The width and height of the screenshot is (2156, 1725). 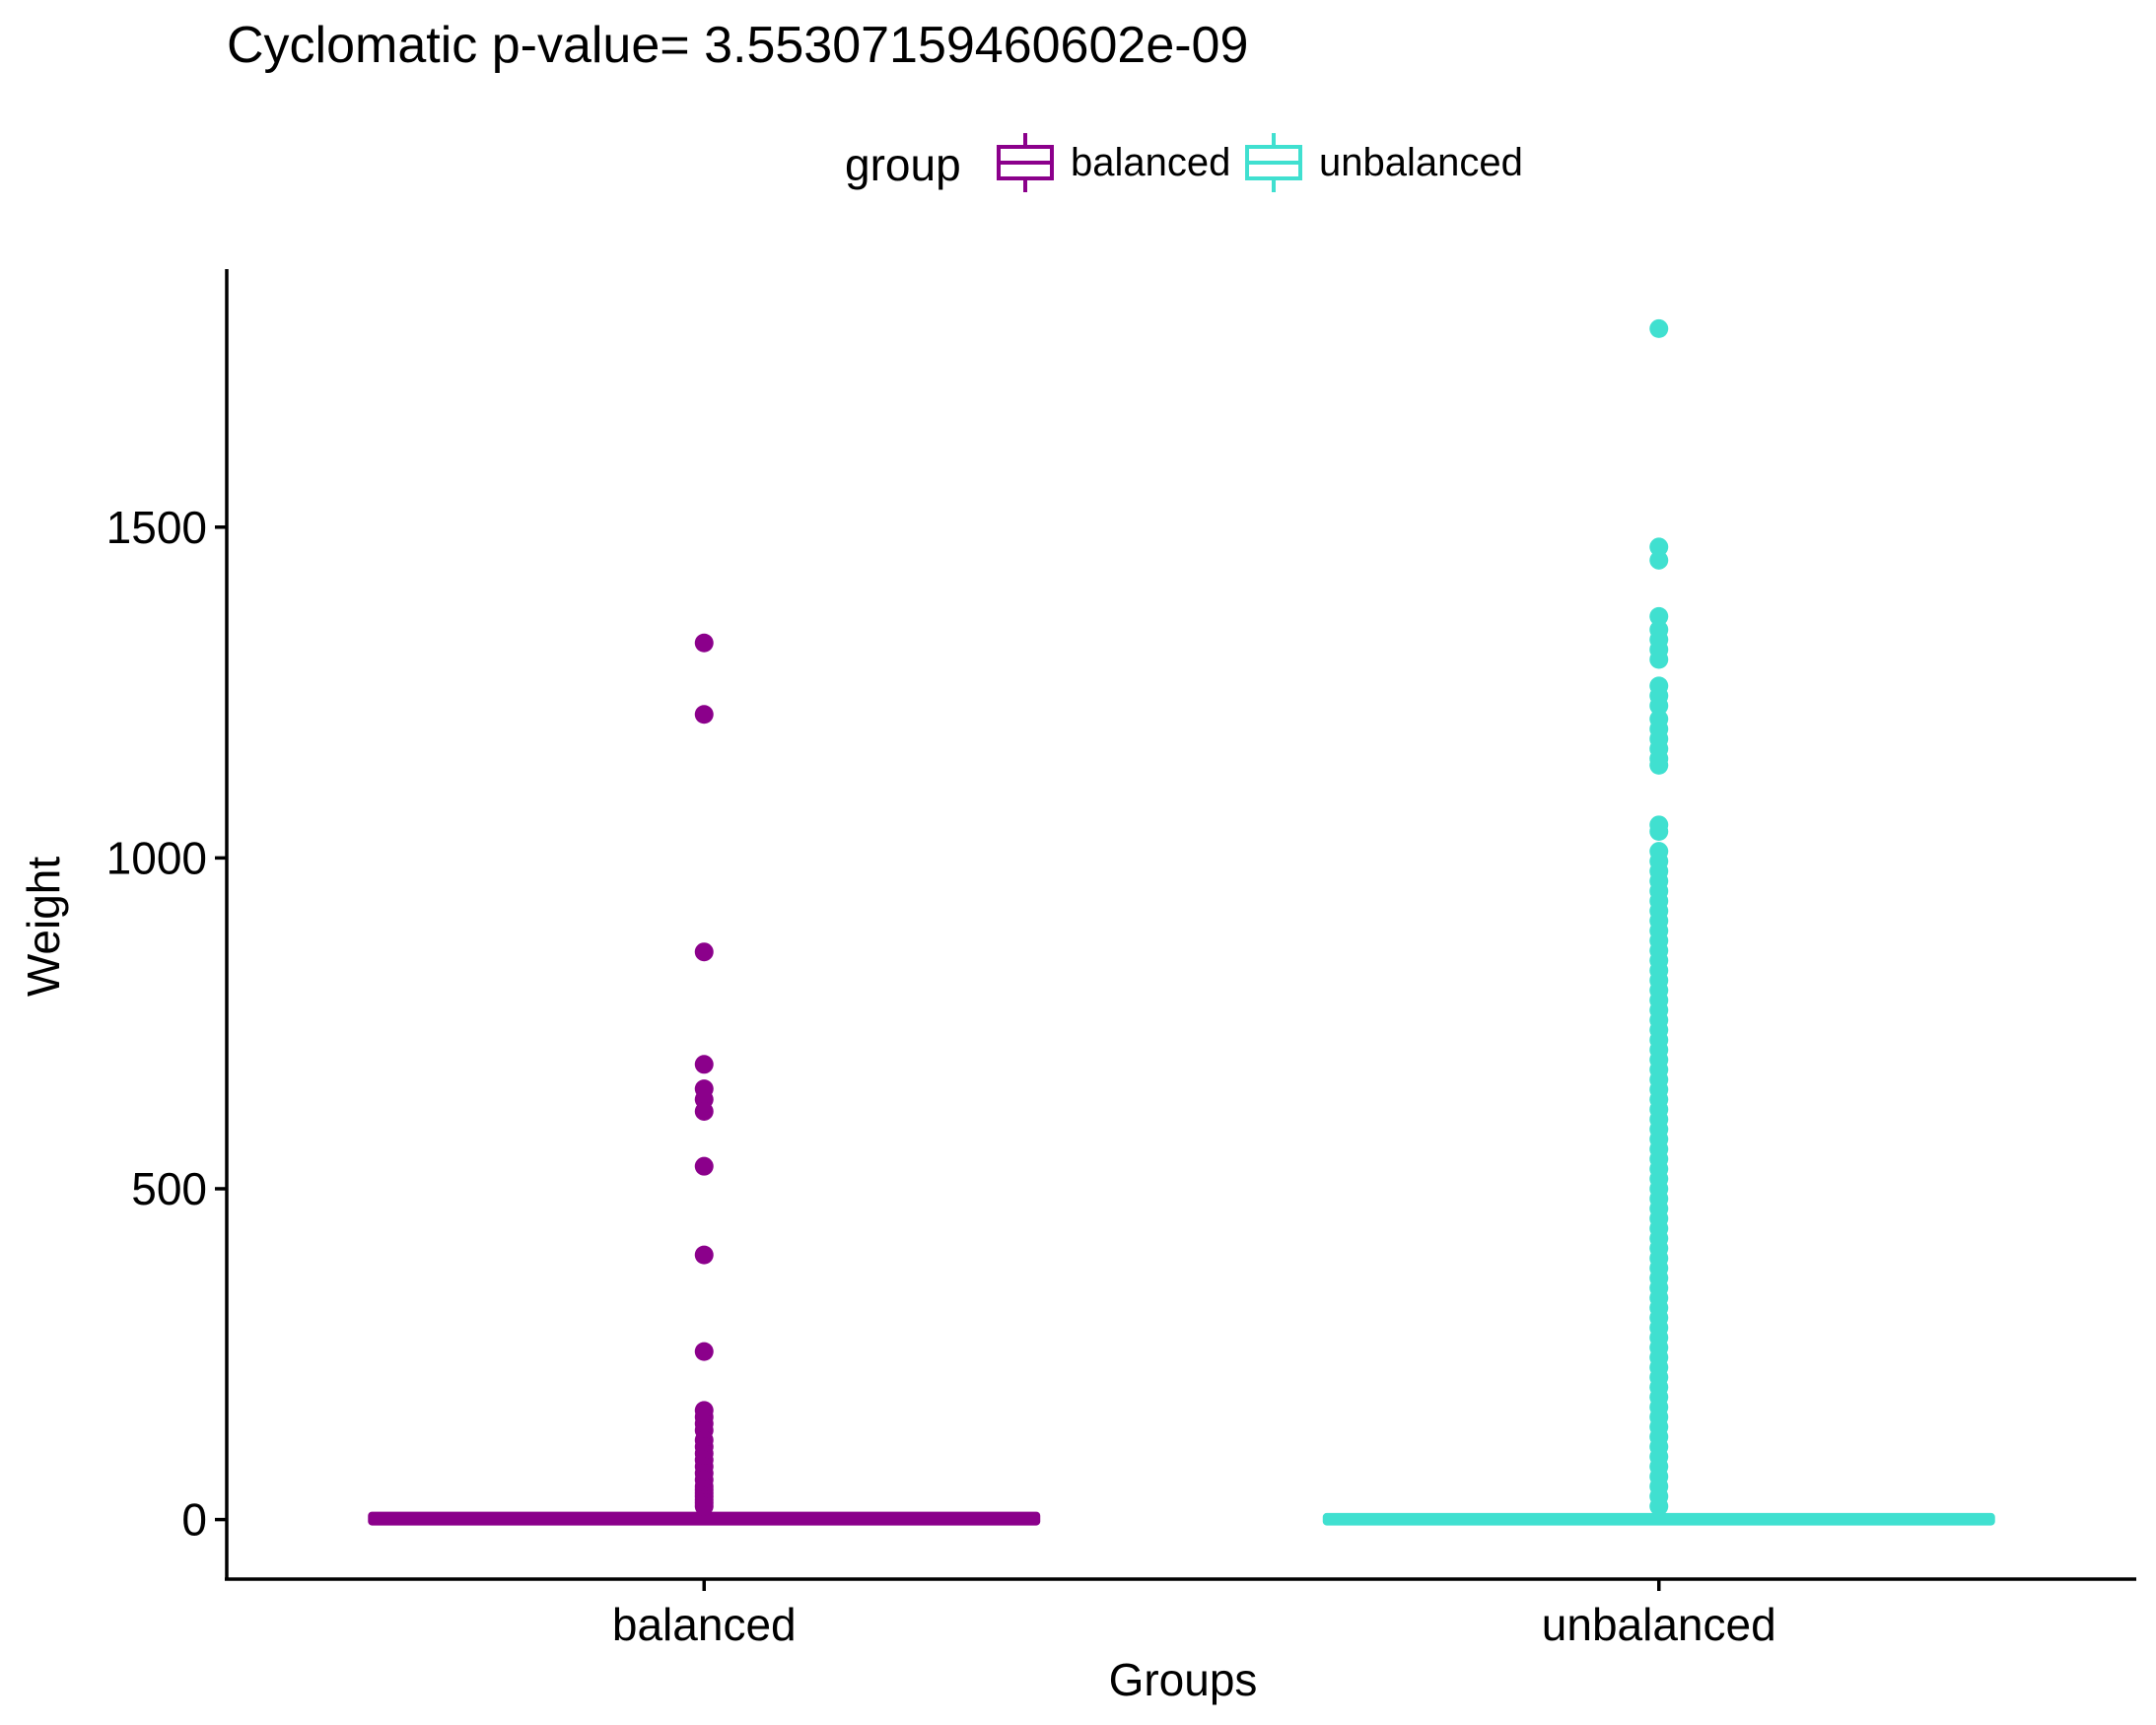 I want to click on y-axis-title: Weight, so click(x=43, y=927).